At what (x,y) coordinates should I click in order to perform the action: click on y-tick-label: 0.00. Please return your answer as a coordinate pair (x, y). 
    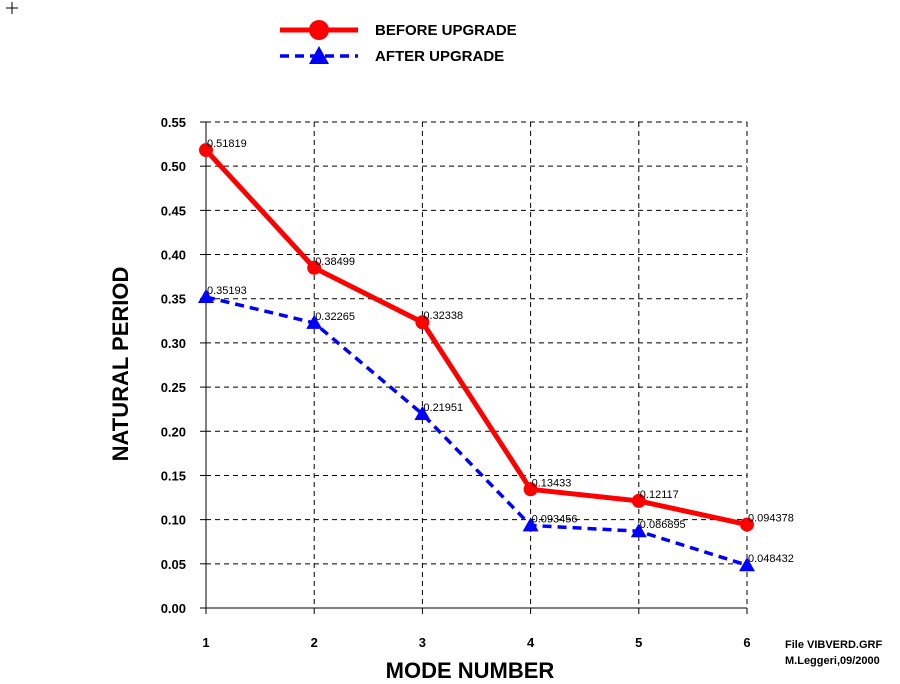
    Looking at the image, I should click on (173, 608).